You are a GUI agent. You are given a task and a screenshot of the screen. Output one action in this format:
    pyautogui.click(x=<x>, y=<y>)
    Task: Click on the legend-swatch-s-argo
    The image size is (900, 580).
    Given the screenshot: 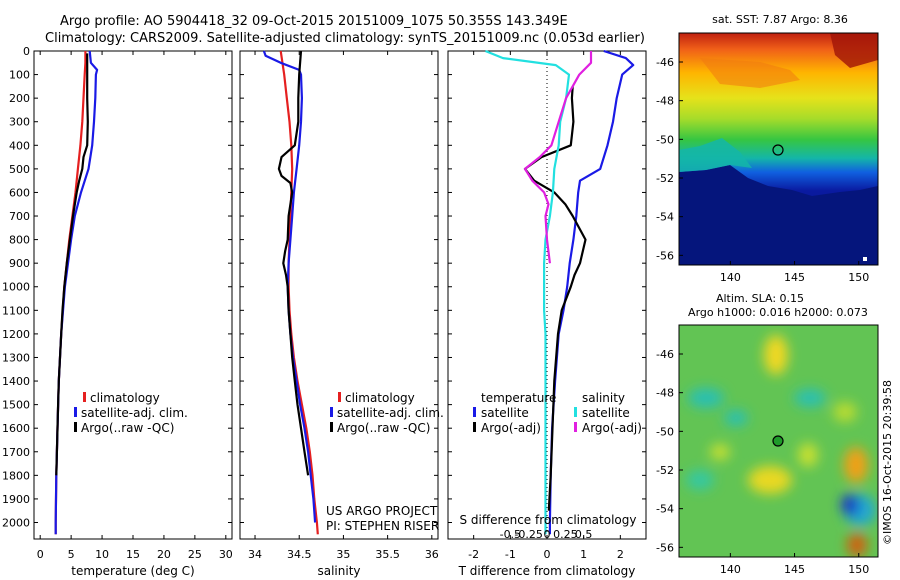 What is the action you would take?
    pyautogui.click(x=575, y=427)
    